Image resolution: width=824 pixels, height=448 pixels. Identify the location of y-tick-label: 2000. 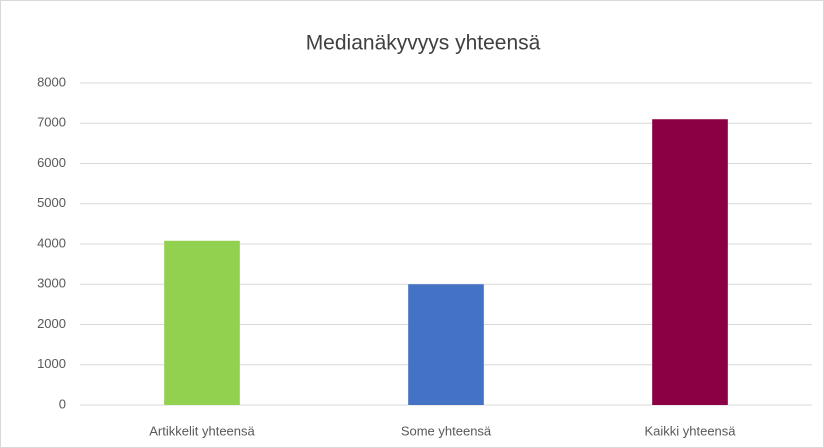
(51, 323).